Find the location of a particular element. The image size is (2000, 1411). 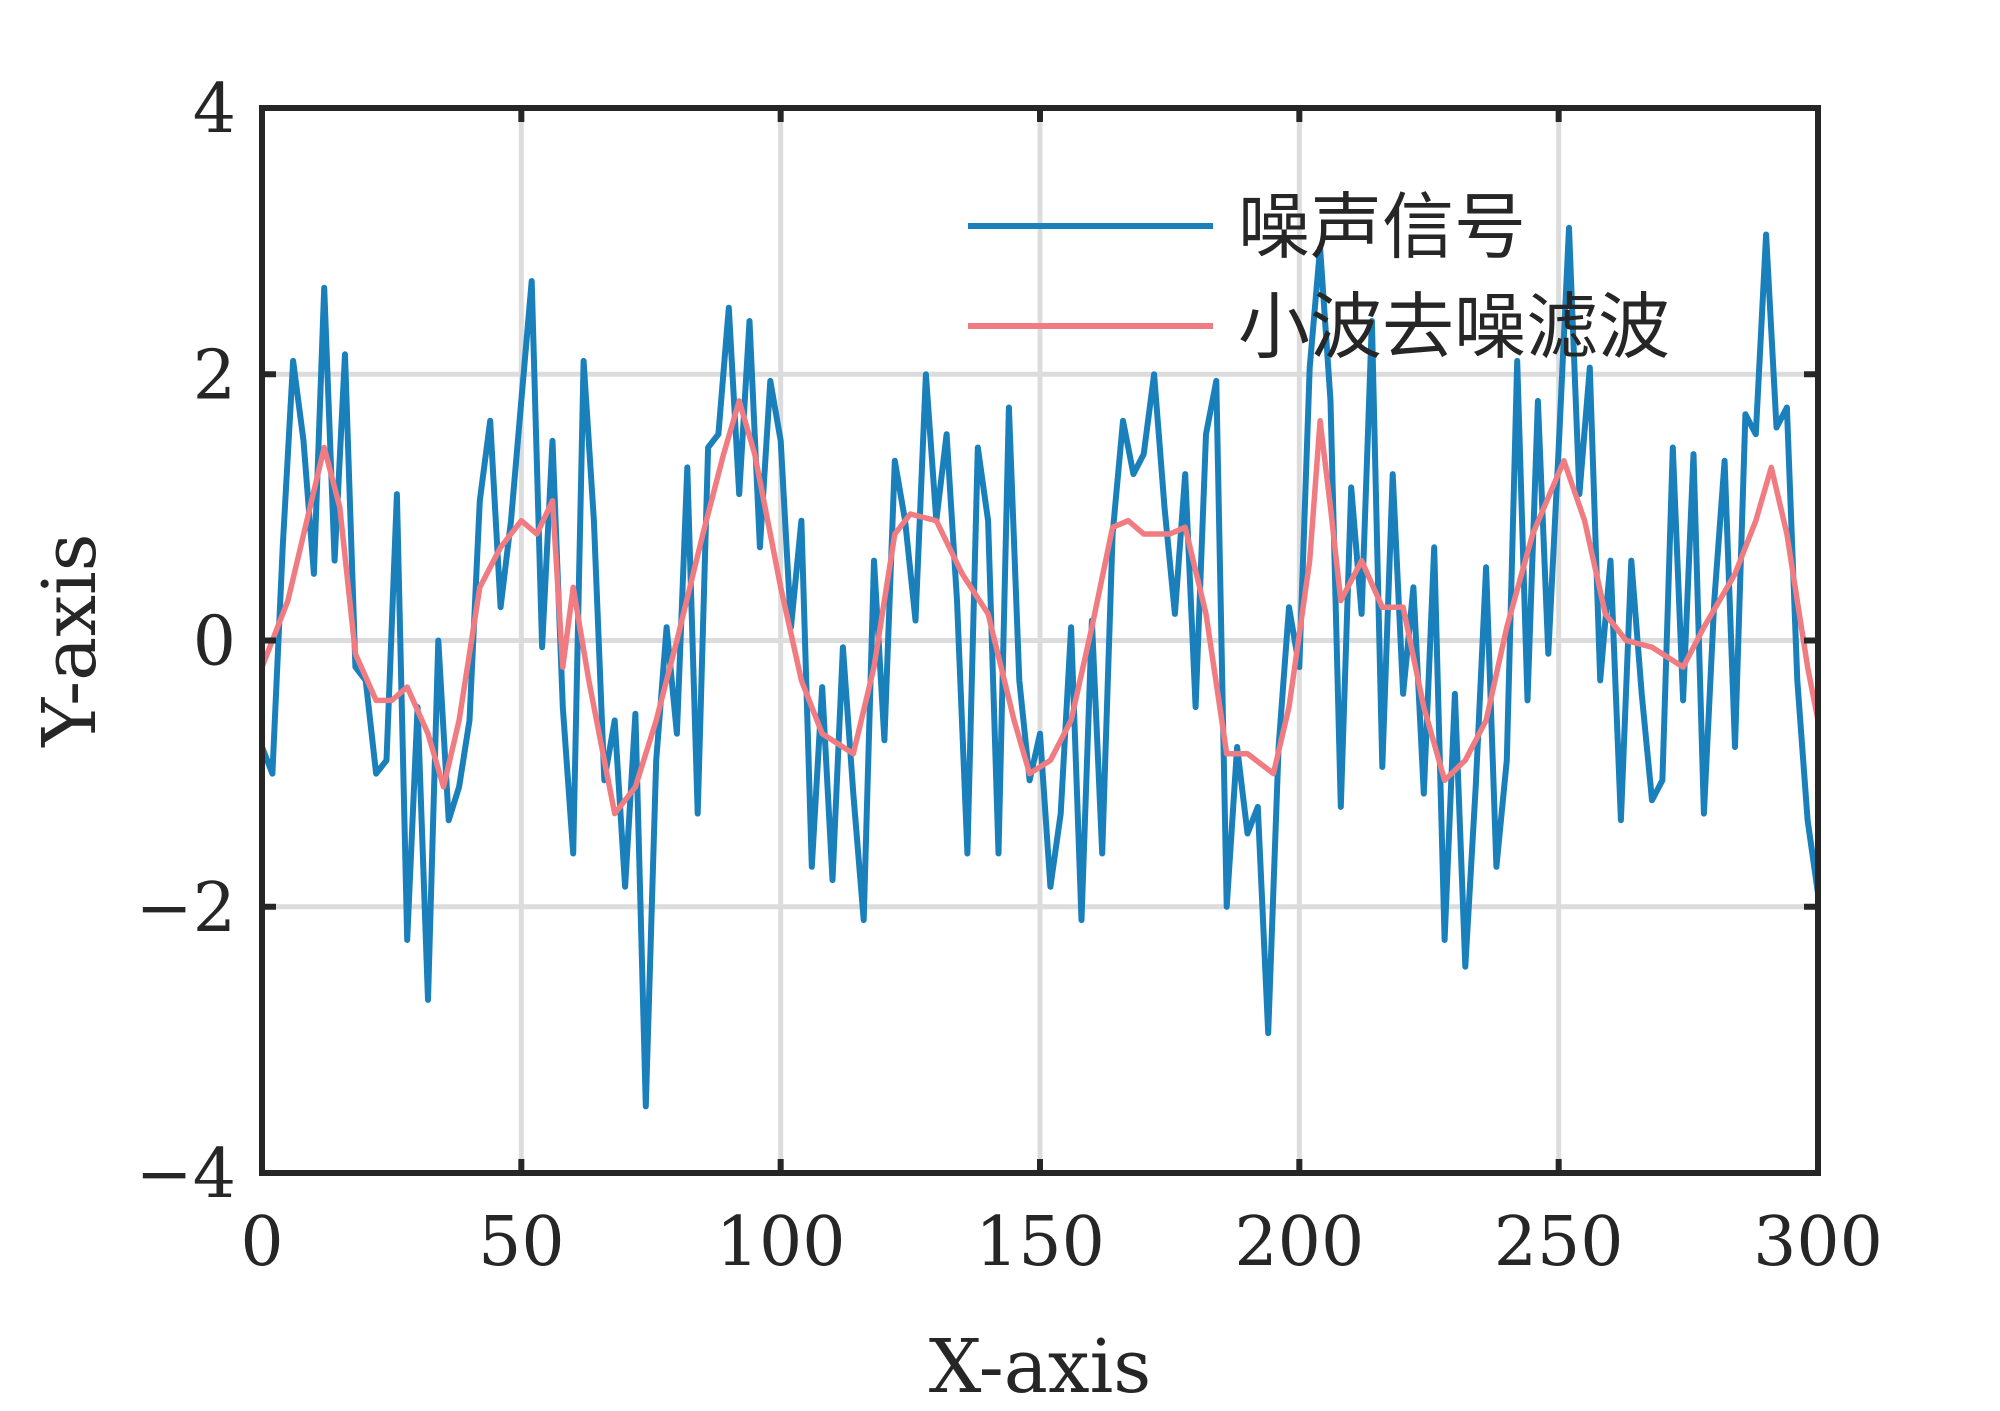

y-tick-label: 0 is located at coordinates (214, 642).